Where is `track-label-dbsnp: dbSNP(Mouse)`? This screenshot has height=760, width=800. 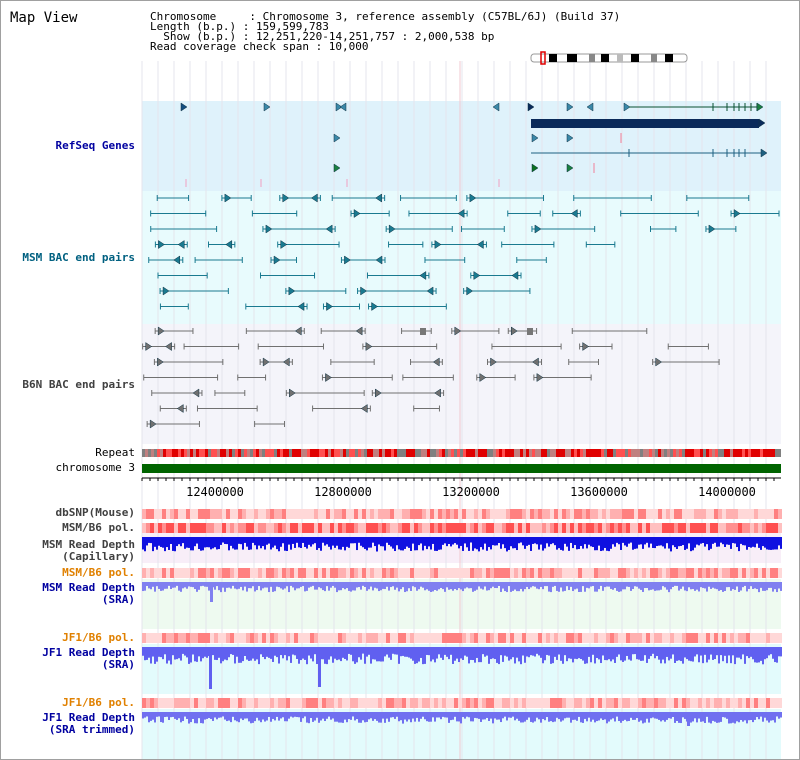
track-label-dbsnp: dbSNP(Mouse) is located at coordinates (95, 512).